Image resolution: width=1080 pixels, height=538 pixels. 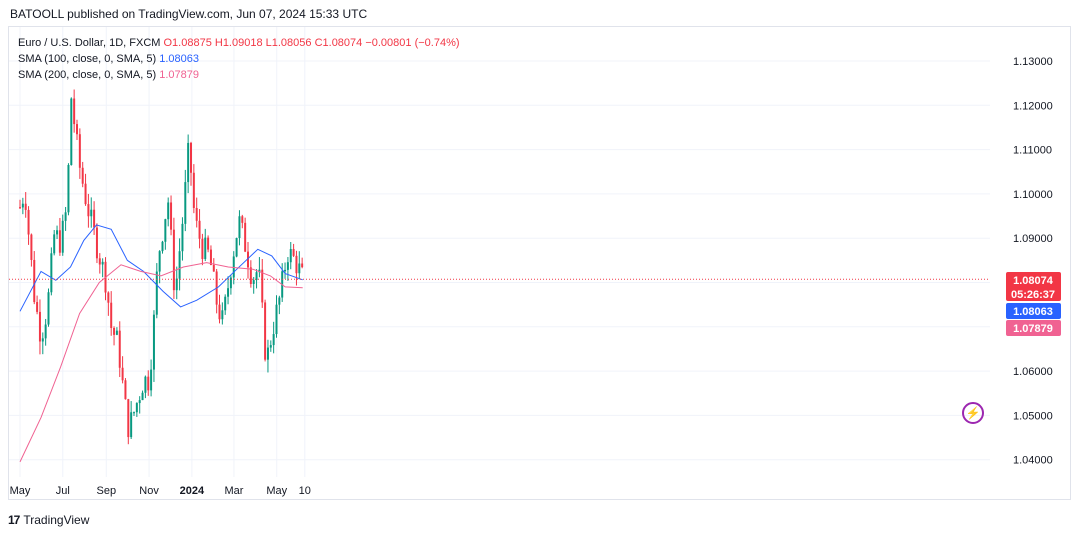 I want to click on tradingview-logo-icon: 17, so click(x=14, y=520).